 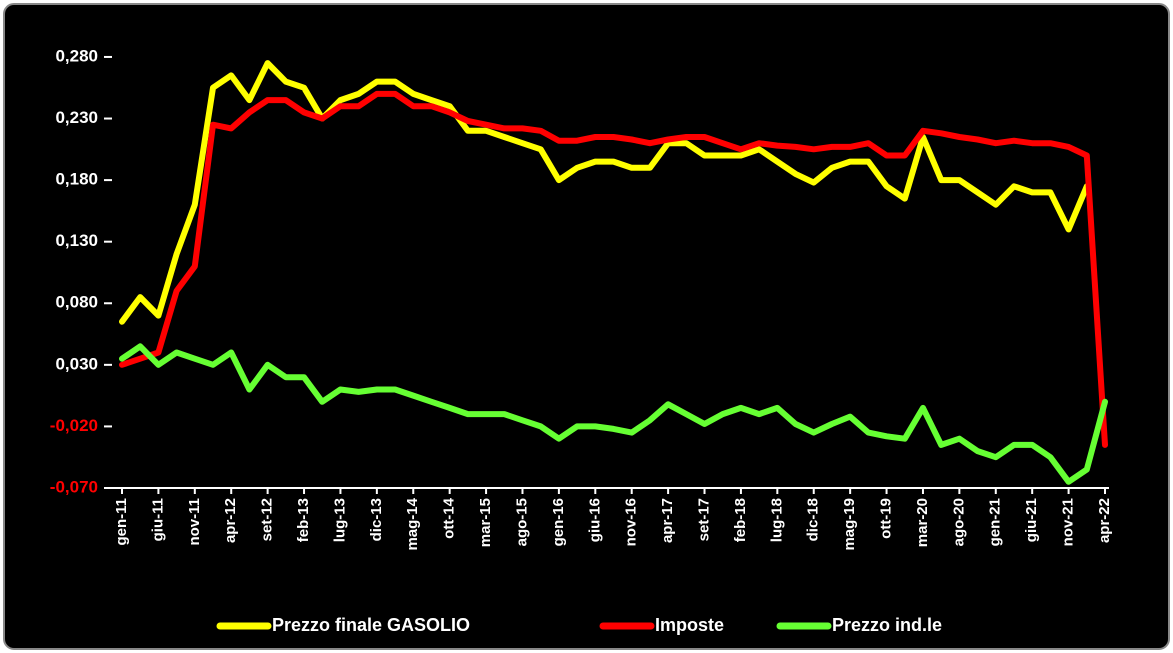 What do you see at coordinates (121, 522) in the screenshot?
I see `x-tick-label: gen-11` at bounding box center [121, 522].